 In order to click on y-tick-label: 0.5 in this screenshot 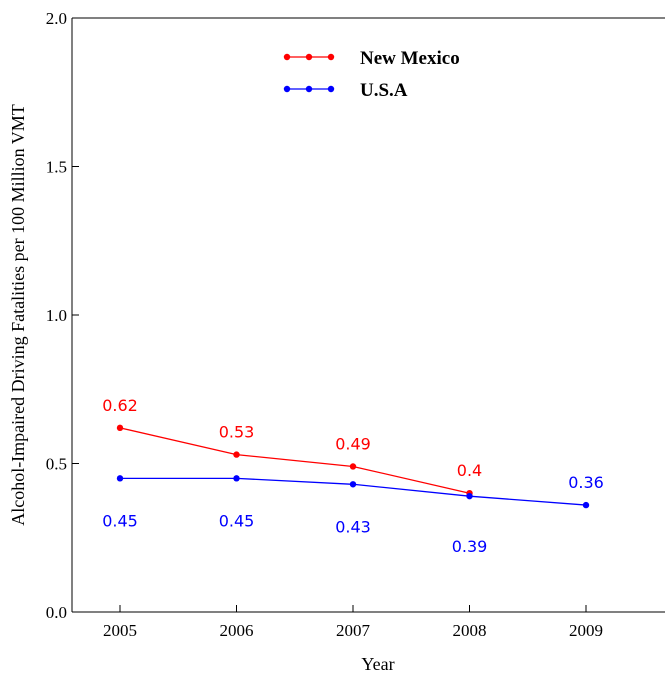, I will do `click(56, 464)`.